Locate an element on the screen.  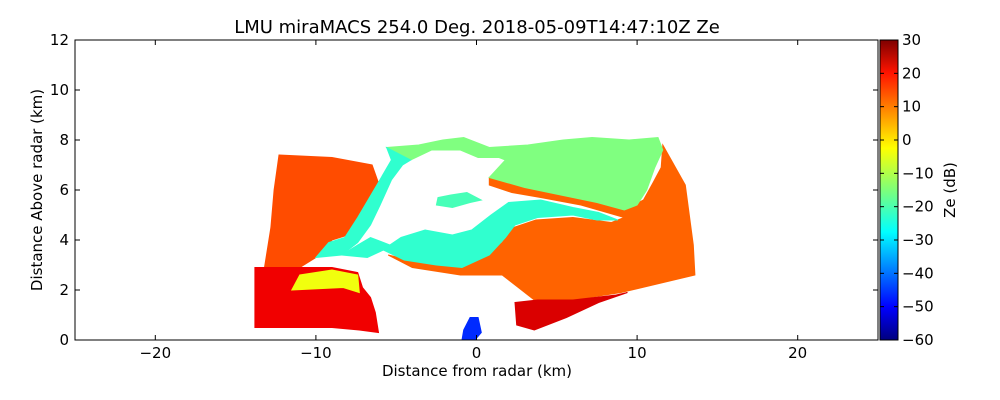
x-tick-label: 0 is located at coordinates (477, 353).